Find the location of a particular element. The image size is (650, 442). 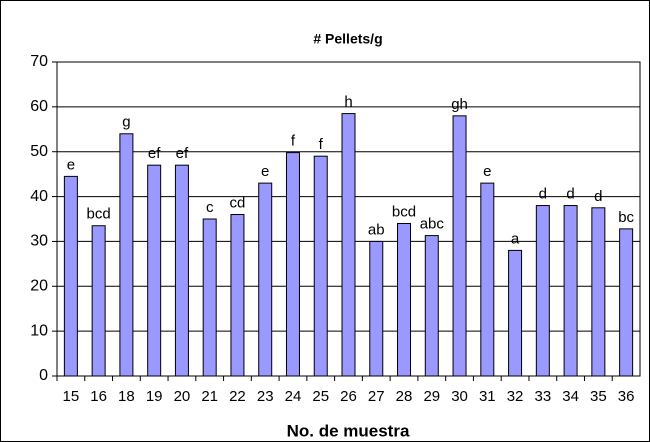

bar-annotation: abc is located at coordinates (432, 224).